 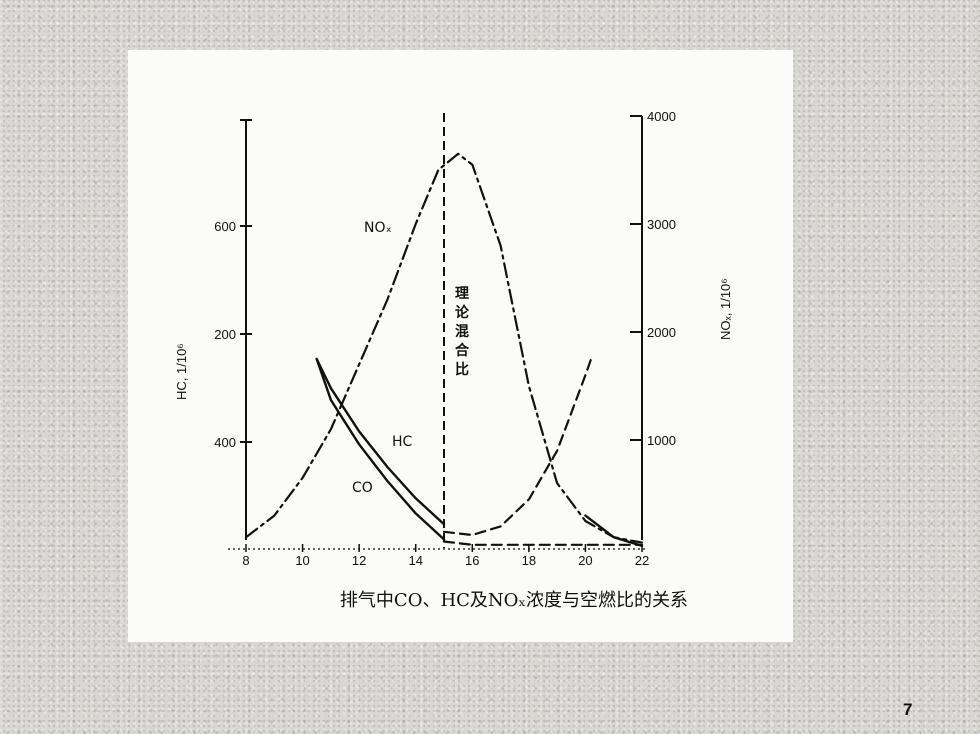 I want to click on right-tick-label: 2000, so click(x=661, y=332).